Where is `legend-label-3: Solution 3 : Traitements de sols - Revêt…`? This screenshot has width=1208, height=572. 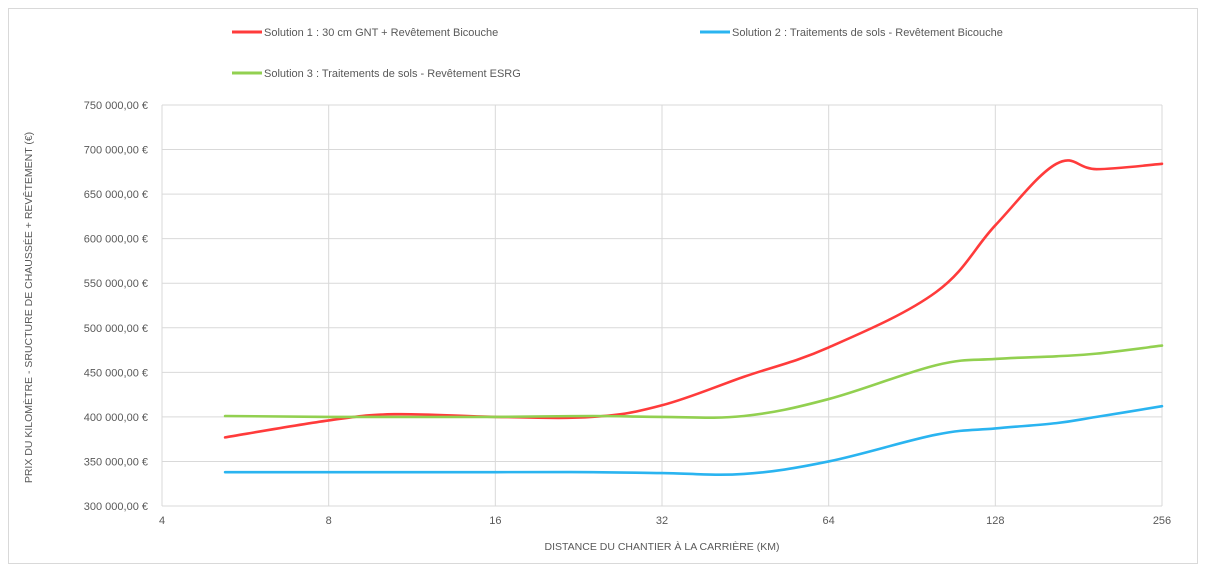 legend-label-3: Solution 3 : Traitements de sols - Revêt… is located at coordinates (392, 74).